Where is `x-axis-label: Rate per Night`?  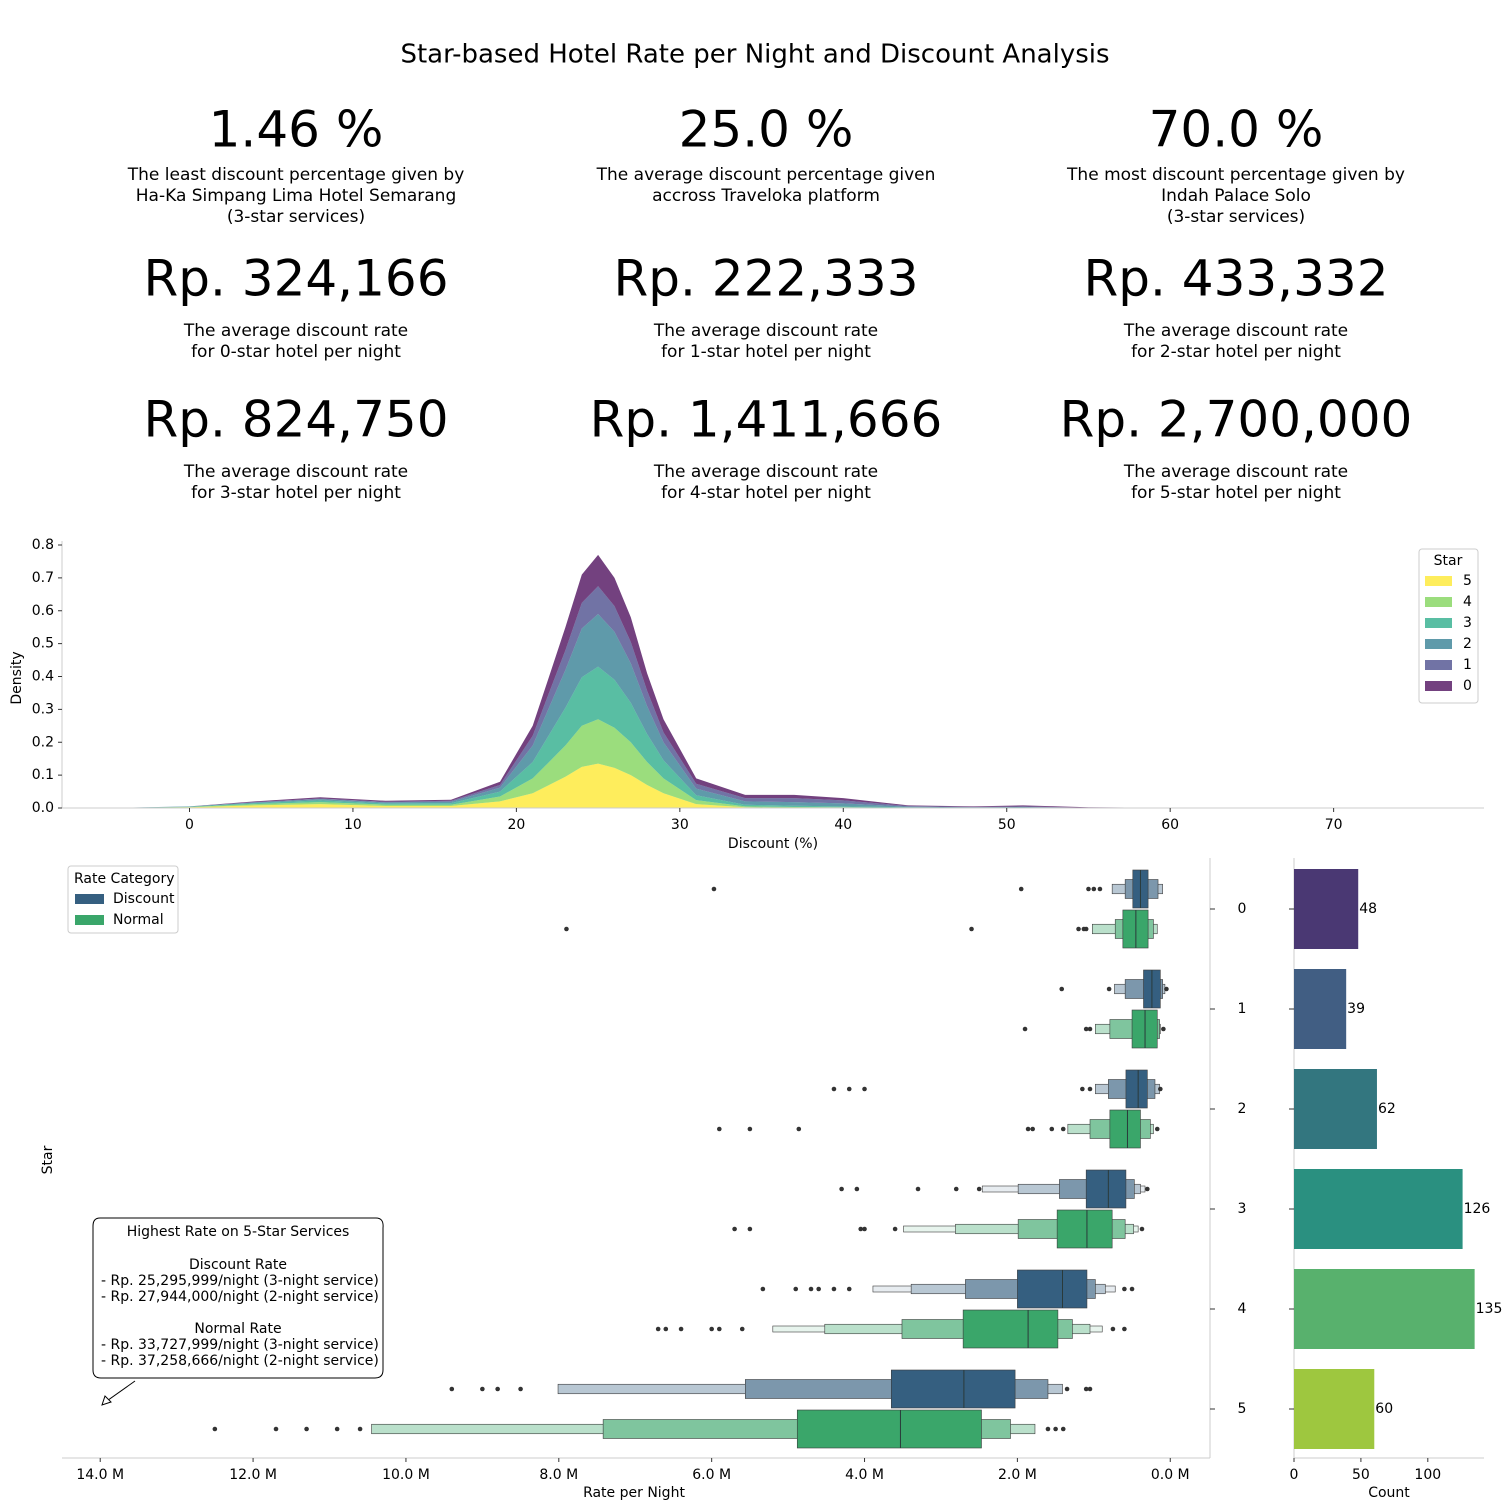
x-axis-label: Rate per Night is located at coordinates (634, 1493).